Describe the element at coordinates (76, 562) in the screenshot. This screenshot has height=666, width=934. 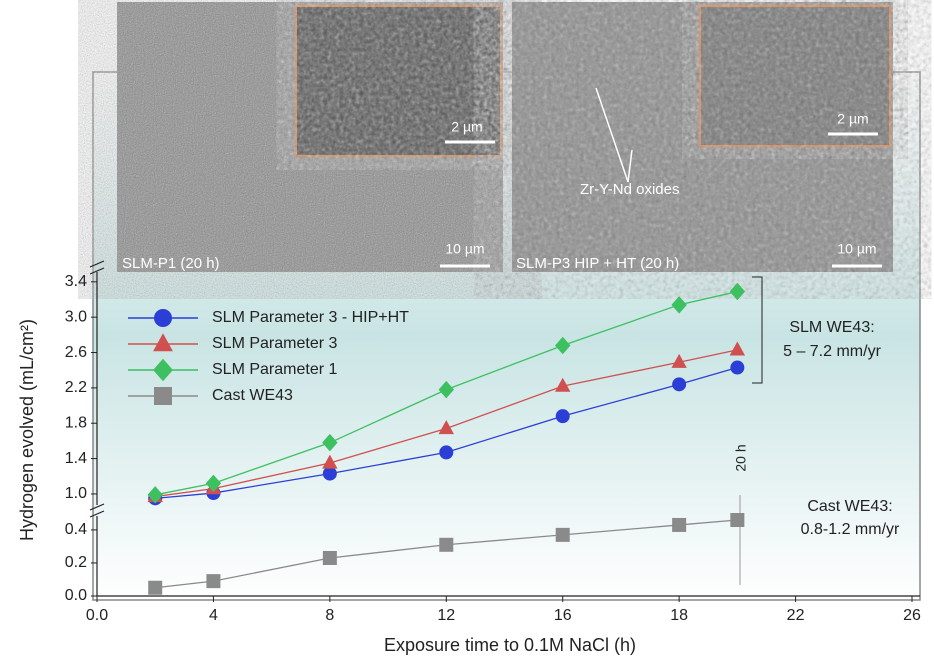
I see `y-tick-label: 0.2` at that location.